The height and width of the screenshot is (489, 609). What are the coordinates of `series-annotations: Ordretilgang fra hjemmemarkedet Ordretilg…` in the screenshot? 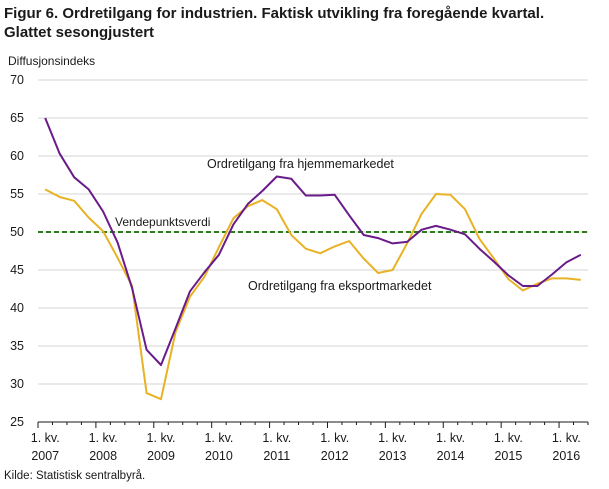 It's located at (319, 225).